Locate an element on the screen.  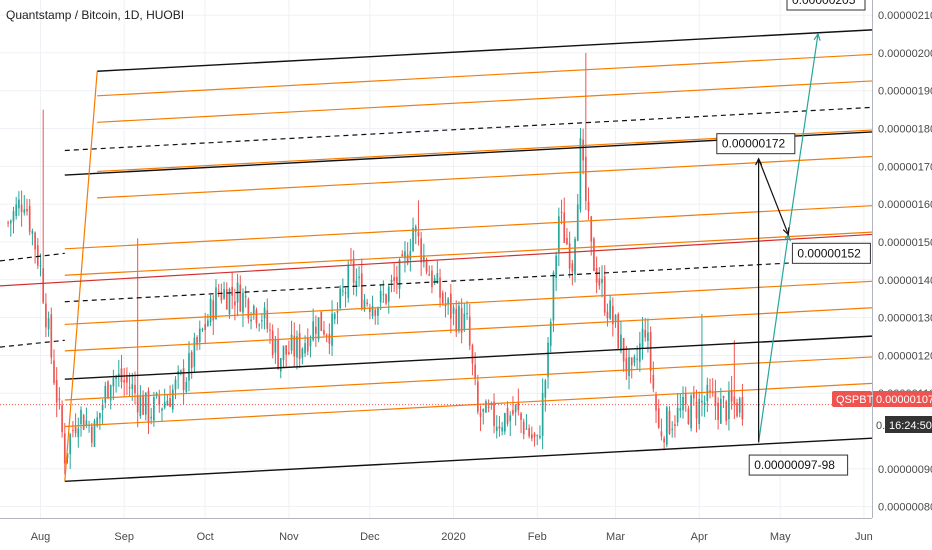
channel-level-line is located at coordinates (485, 50).